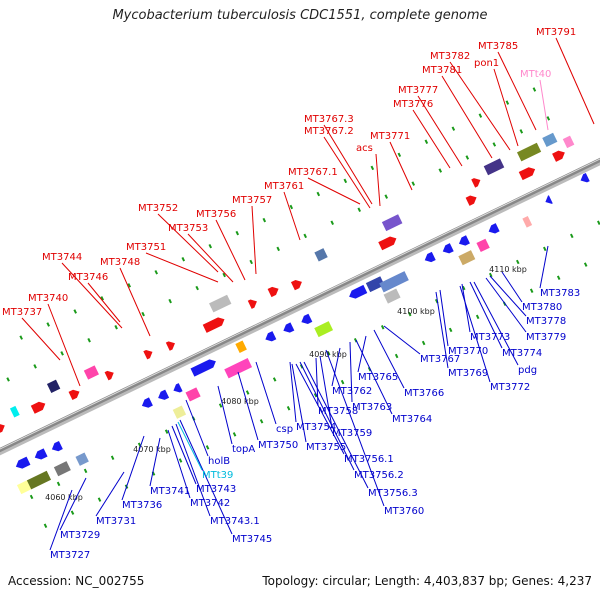 This screenshot has height=600, width=600. I want to click on scale-tick-label: 4080 kbp, so click(240, 401).